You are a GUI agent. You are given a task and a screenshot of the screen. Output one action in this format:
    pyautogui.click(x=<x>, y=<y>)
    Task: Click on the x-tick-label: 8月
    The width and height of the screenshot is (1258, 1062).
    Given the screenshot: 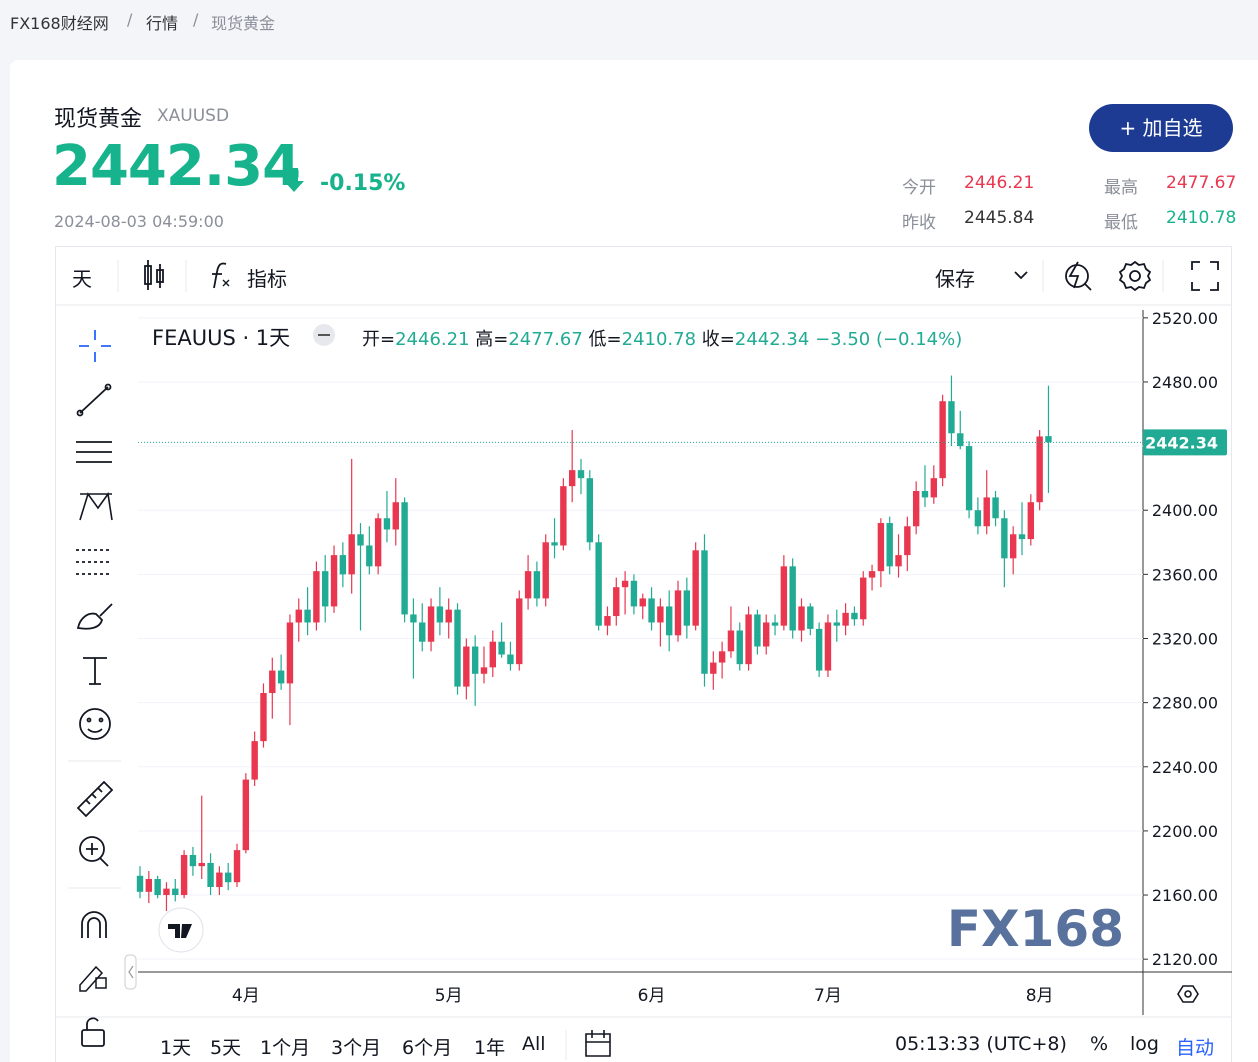 What is the action you would take?
    pyautogui.click(x=1040, y=996)
    